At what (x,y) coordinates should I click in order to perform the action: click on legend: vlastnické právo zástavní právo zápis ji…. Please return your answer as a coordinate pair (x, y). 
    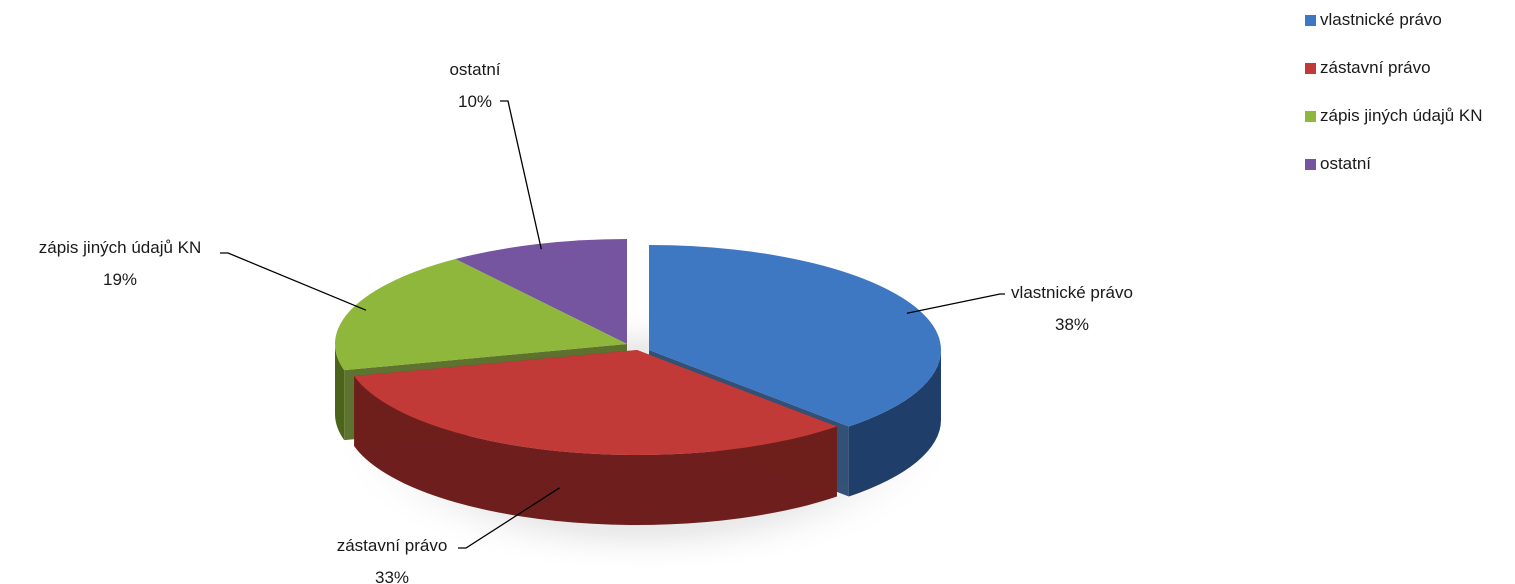
    Looking at the image, I should click on (1394, 106).